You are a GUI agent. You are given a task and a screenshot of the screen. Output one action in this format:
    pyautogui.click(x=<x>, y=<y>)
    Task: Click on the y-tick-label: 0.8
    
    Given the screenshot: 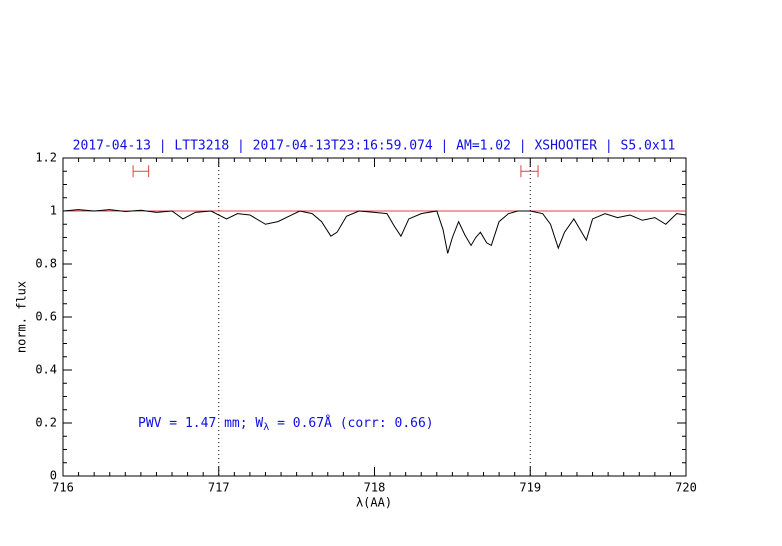 What is the action you would take?
    pyautogui.click(x=46, y=264)
    